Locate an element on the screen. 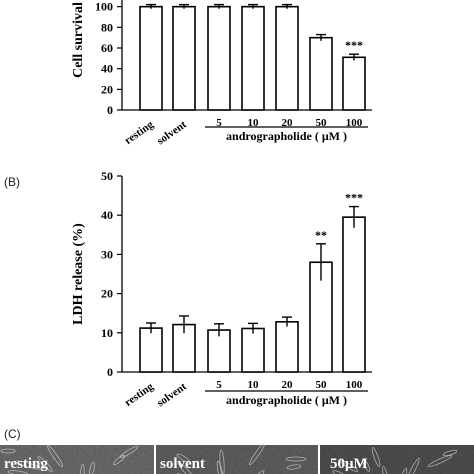 The height and width of the screenshot is (474, 474). y-axis-label: Cell survival is located at coordinates (78, 40).